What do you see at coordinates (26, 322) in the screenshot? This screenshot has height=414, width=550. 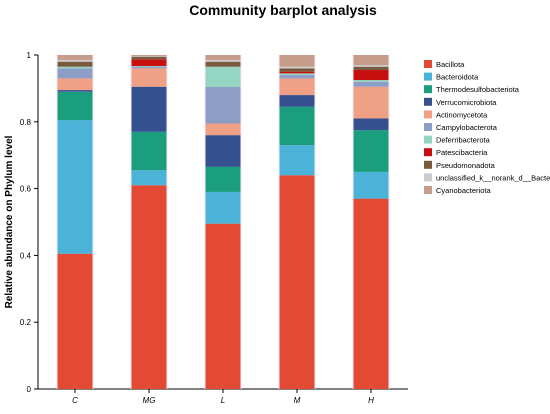 I see `y-tick-label: 0.2` at bounding box center [26, 322].